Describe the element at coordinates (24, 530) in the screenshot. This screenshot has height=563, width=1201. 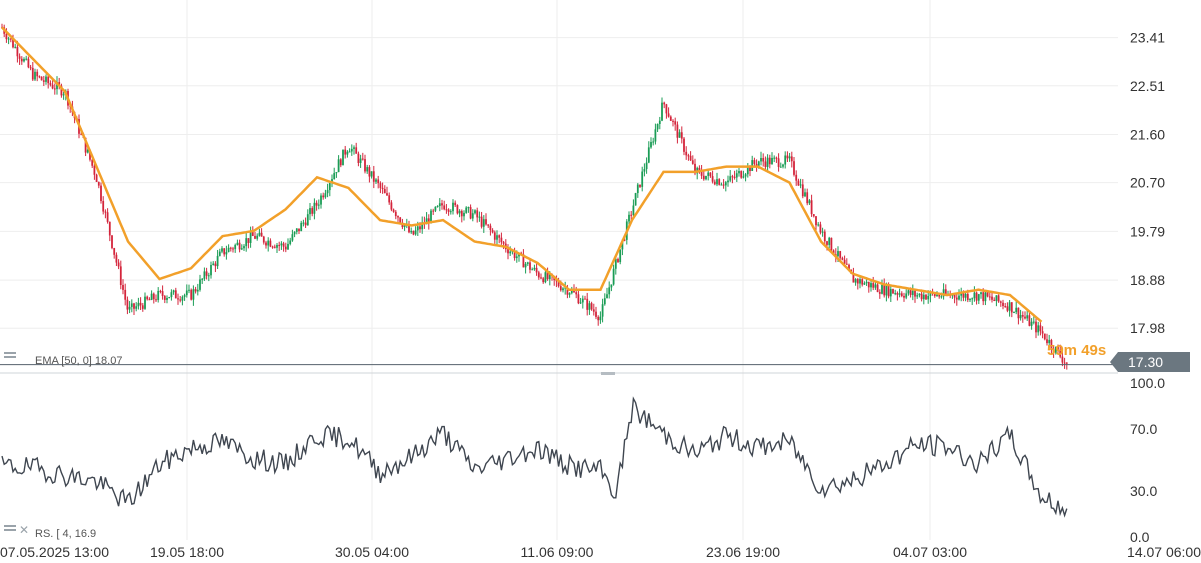
I see `rsi-close-icon: ✕` at that location.